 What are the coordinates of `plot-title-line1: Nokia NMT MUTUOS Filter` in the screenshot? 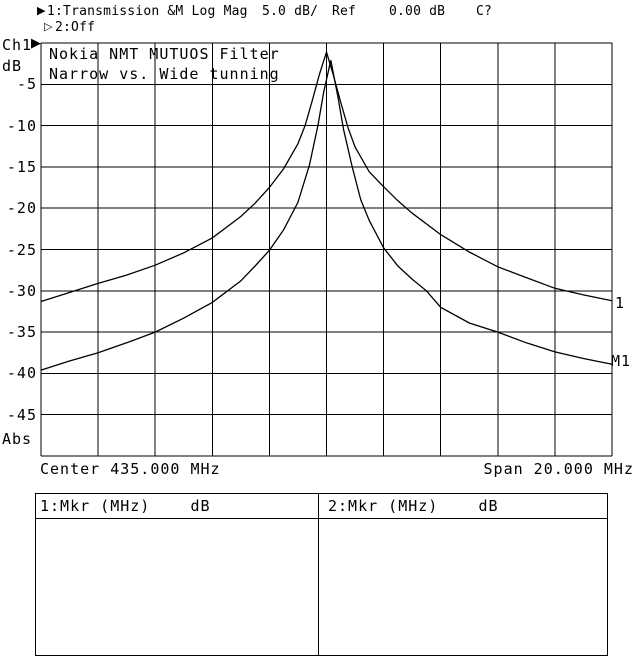 It's located at (164, 54).